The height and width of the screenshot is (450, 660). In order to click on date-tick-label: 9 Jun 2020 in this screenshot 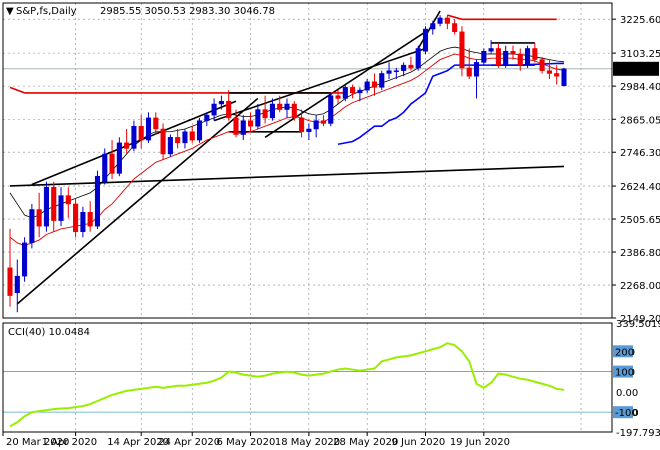, I will do `click(419, 442)`.